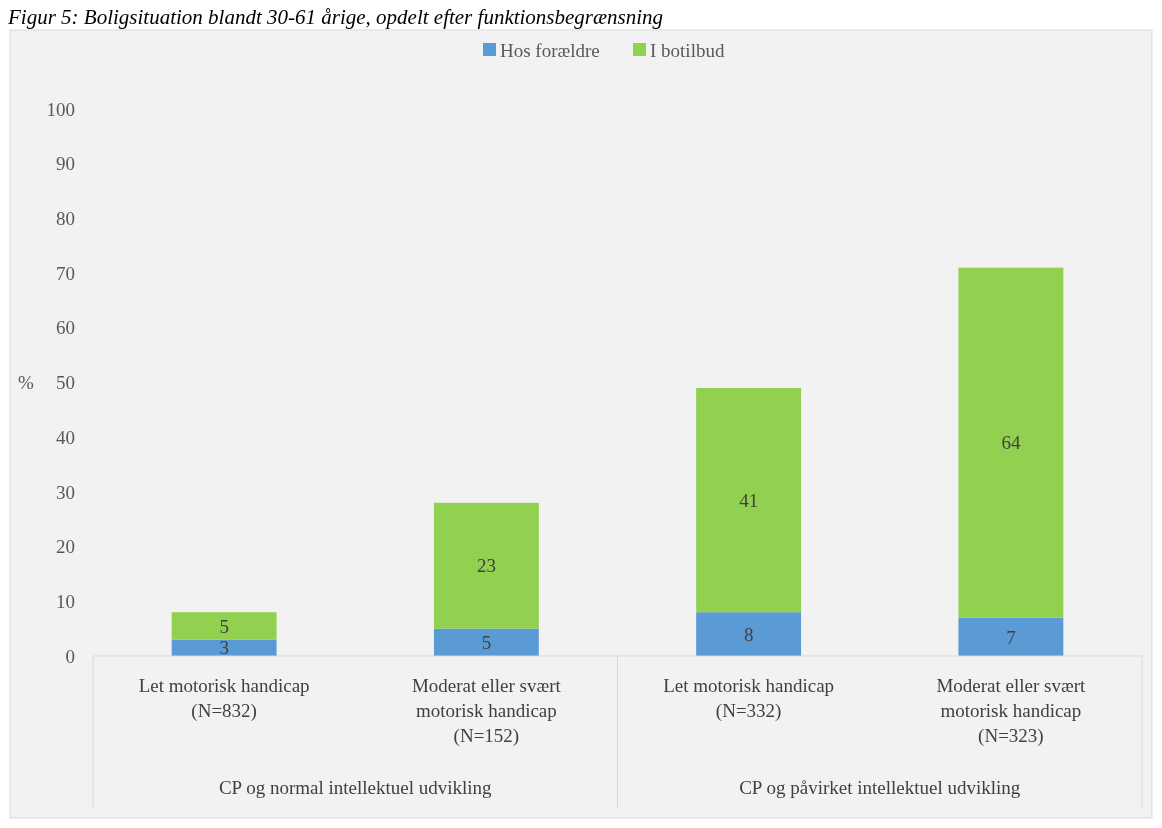 The image size is (1162, 828). Describe the element at coordinates (749, 698) in the screenshot. I see `x-tick-label: Let motorisk handicap (N=332)` at that location.